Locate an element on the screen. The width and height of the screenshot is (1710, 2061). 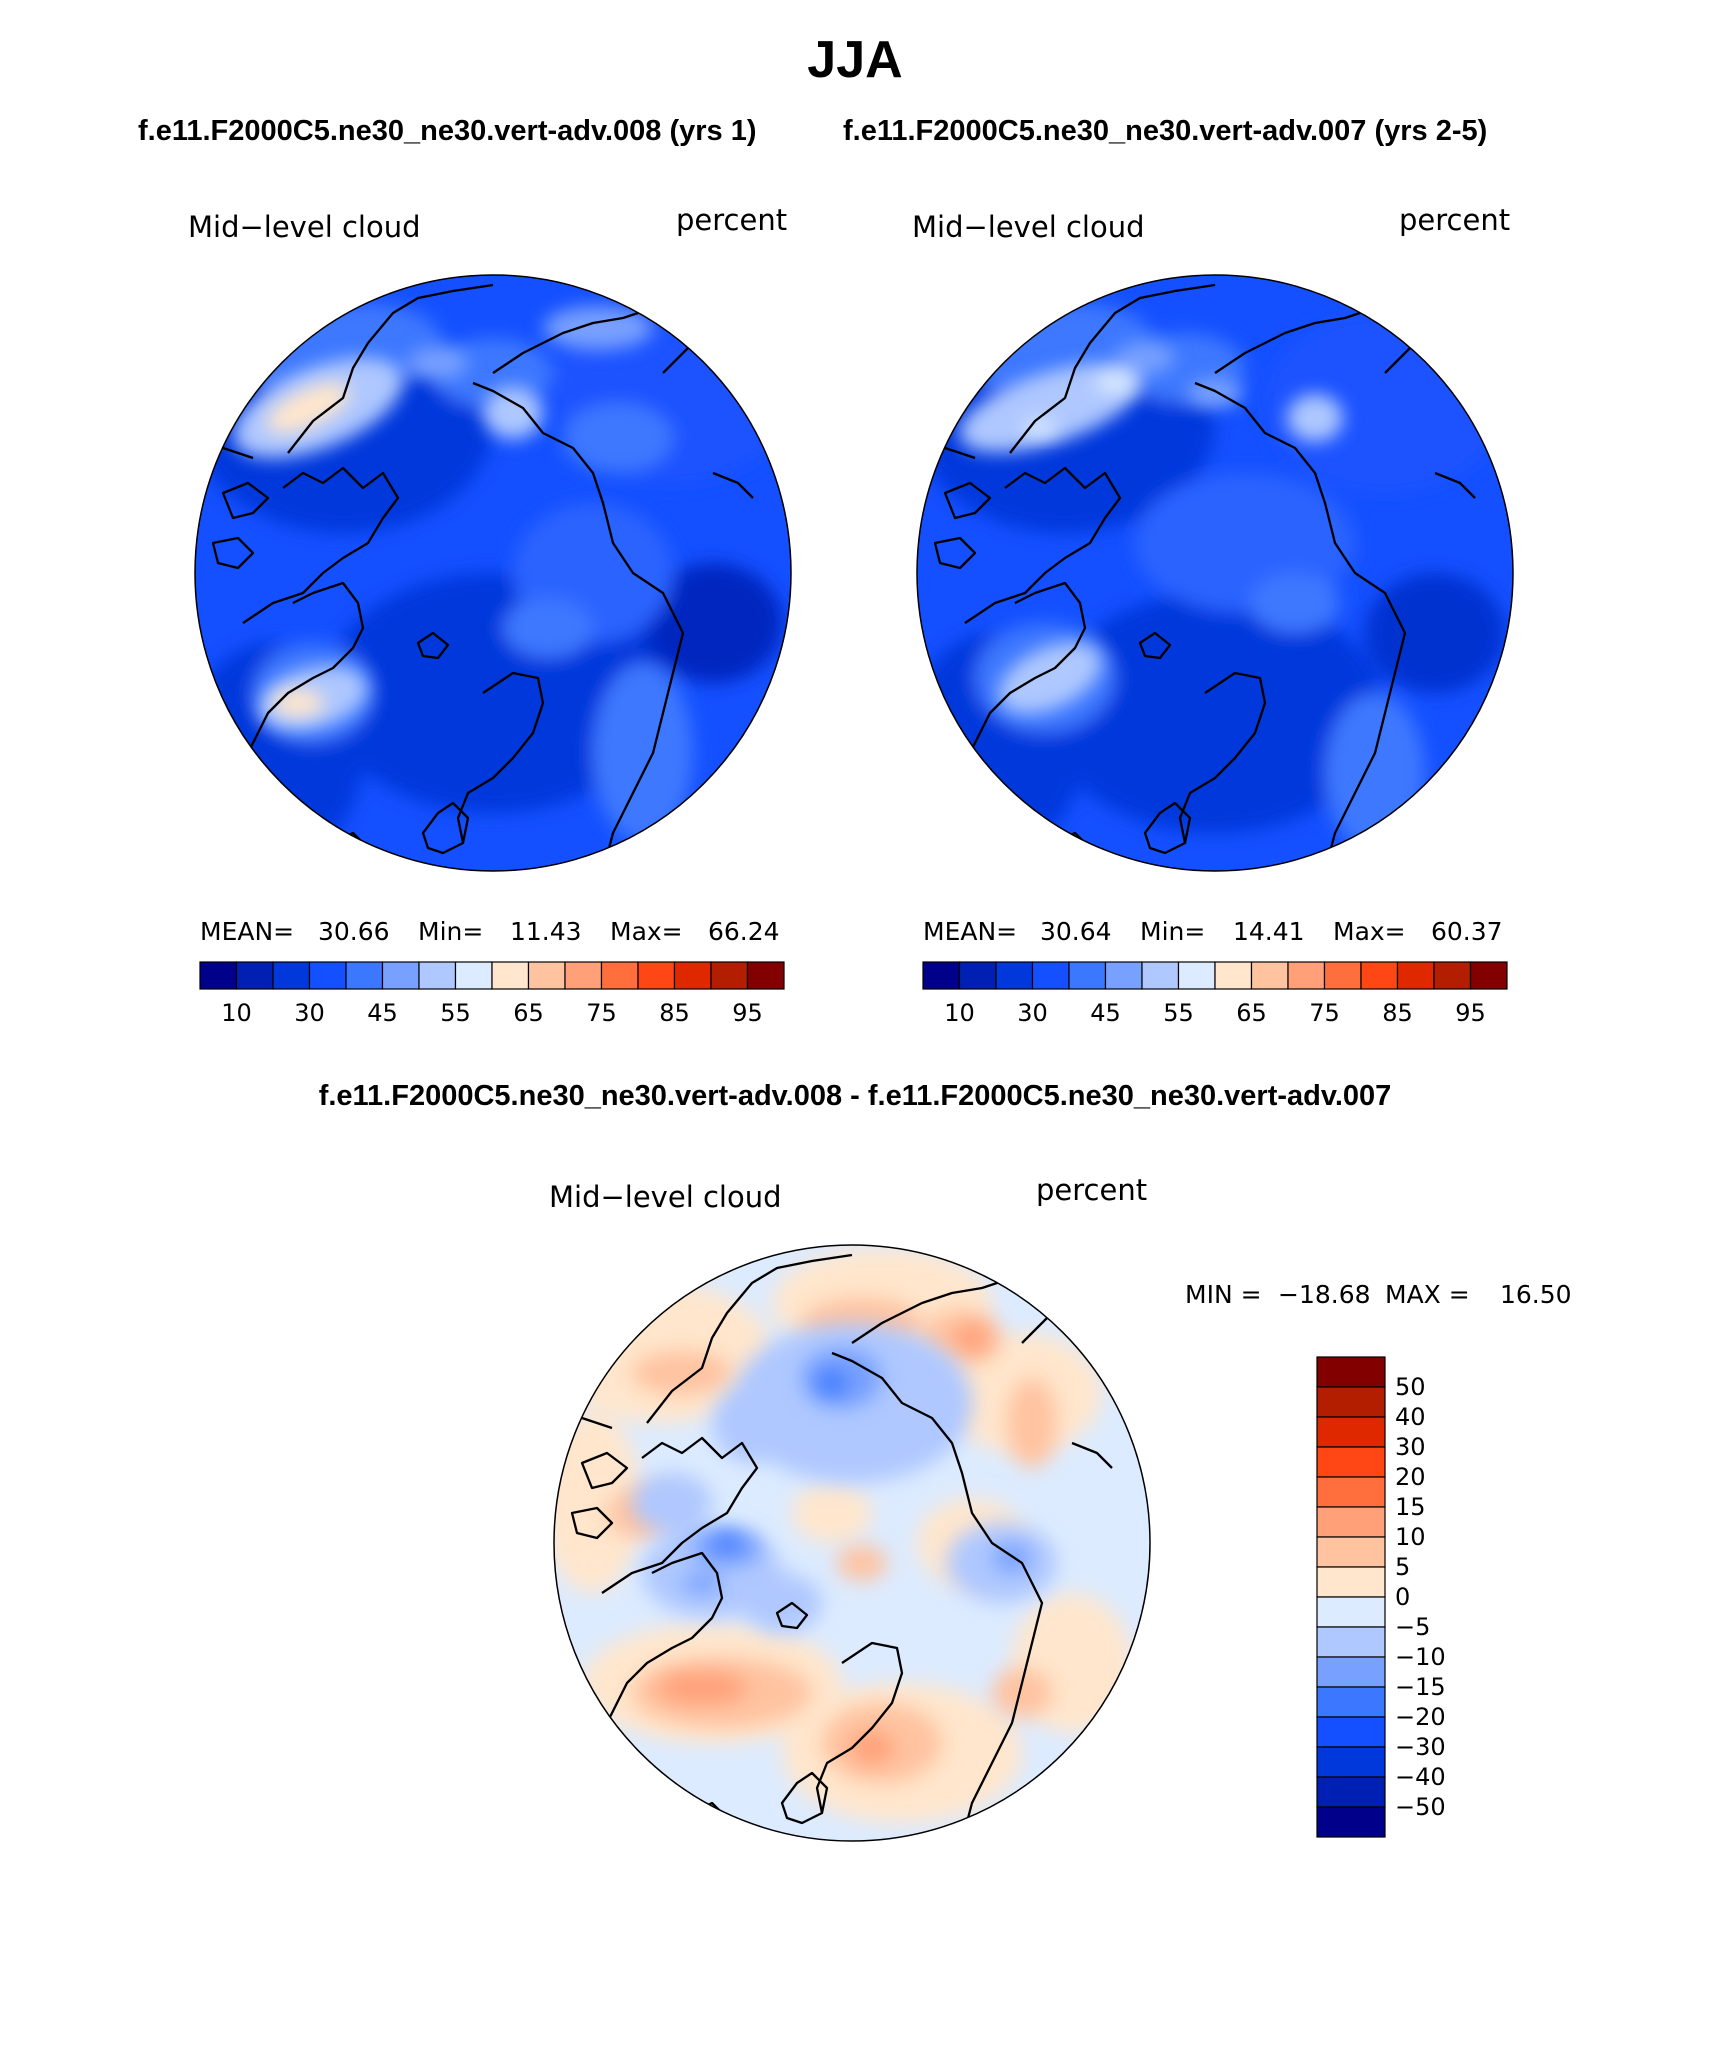
panel2-max-label: Max= is located at coordinates (1369, 931).